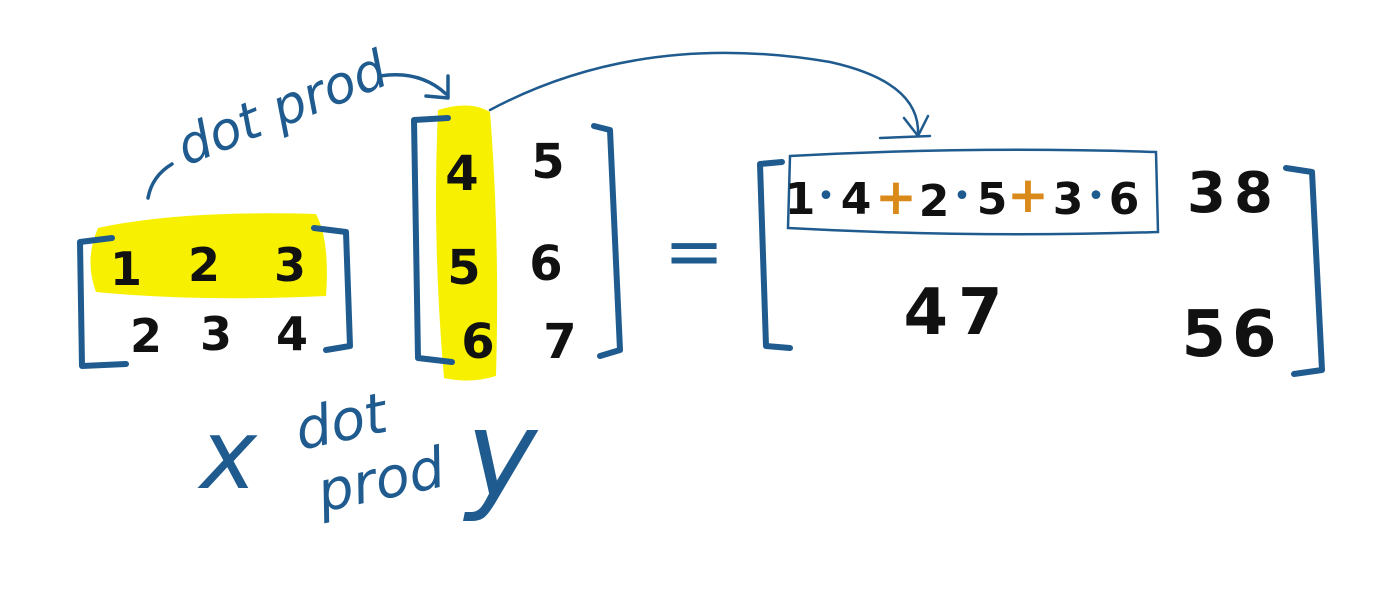  Describe the element at coordinates (1124, 199) in the screenshot. I see `expression-term: 6` at that location.